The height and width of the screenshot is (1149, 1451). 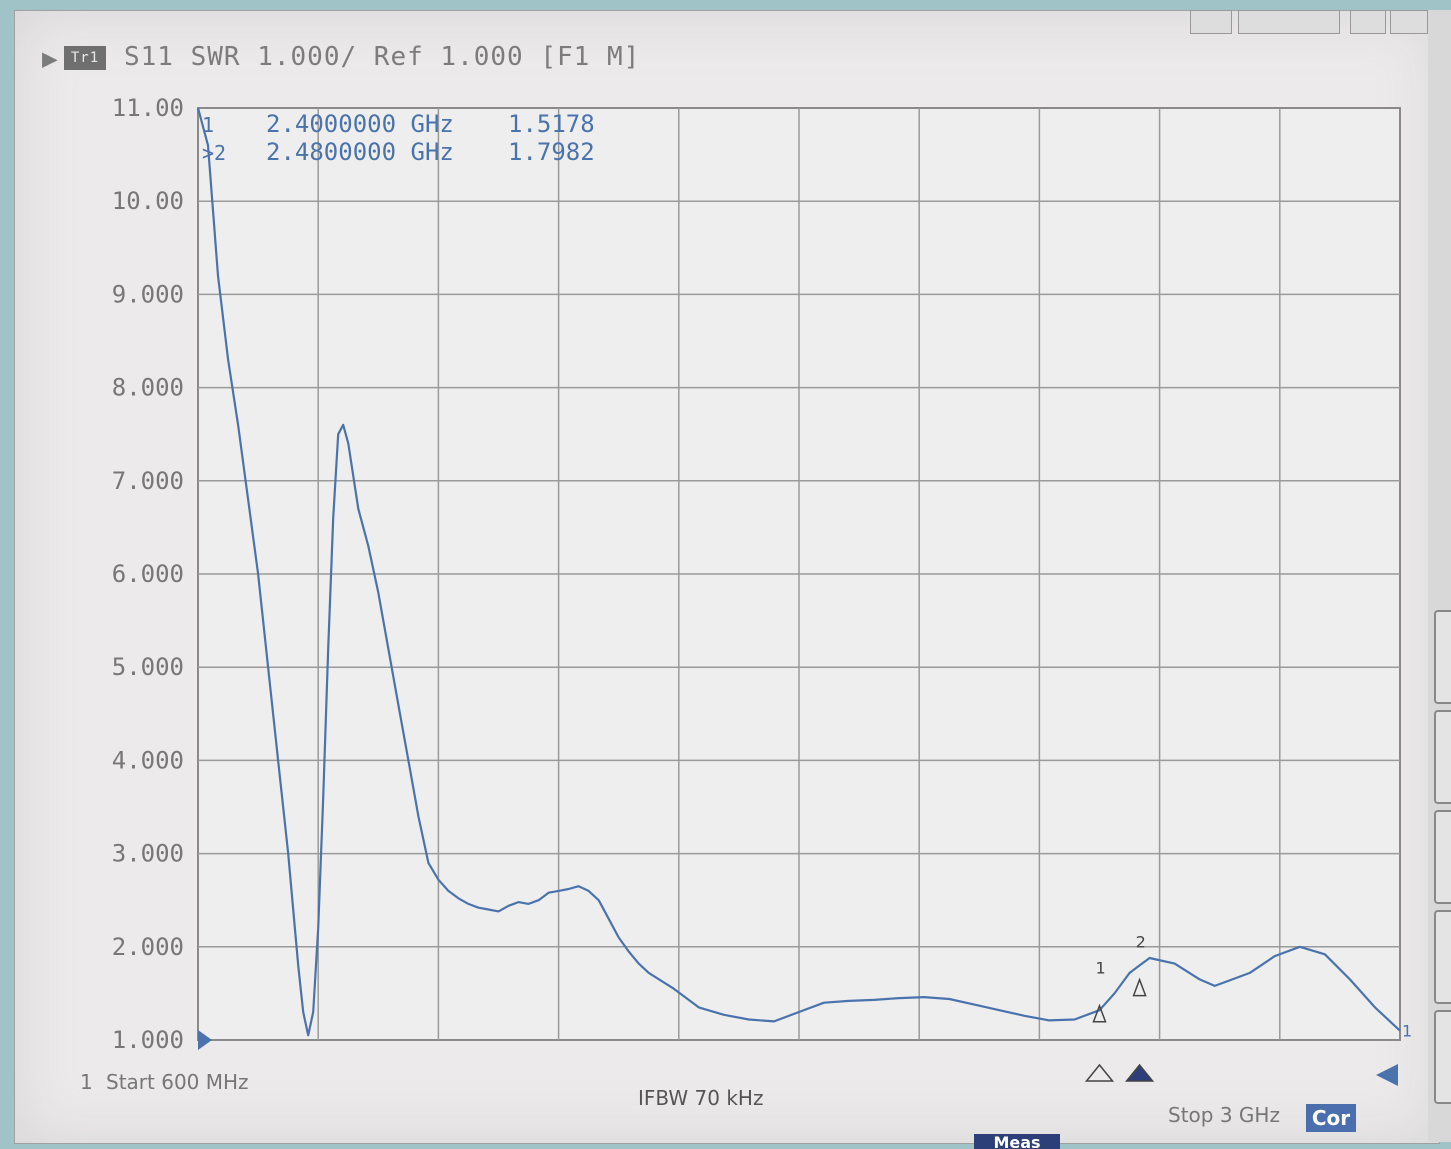 I want to click on marker-table-id: >2, so click(x=214, y=153).